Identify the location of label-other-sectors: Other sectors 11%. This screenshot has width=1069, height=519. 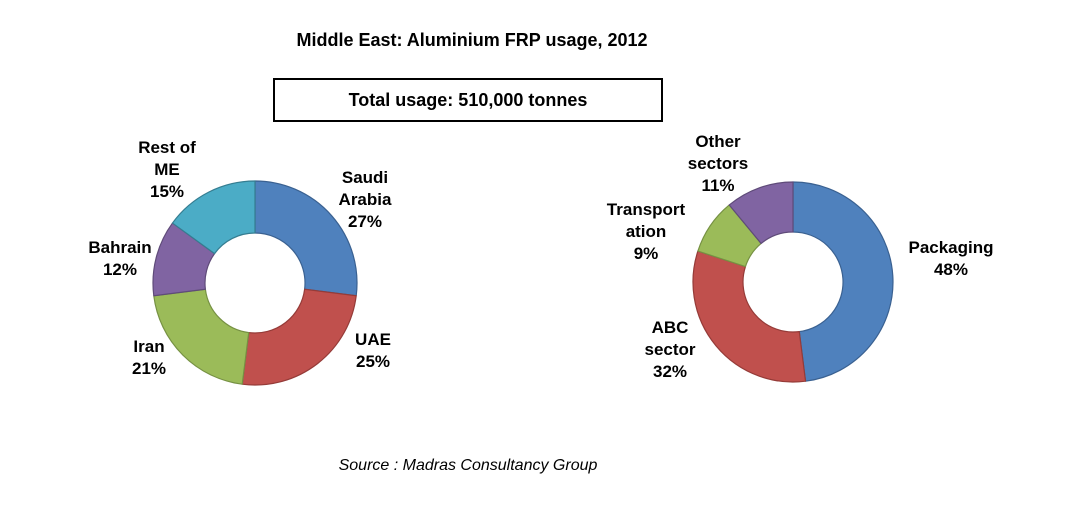
(718, 164).